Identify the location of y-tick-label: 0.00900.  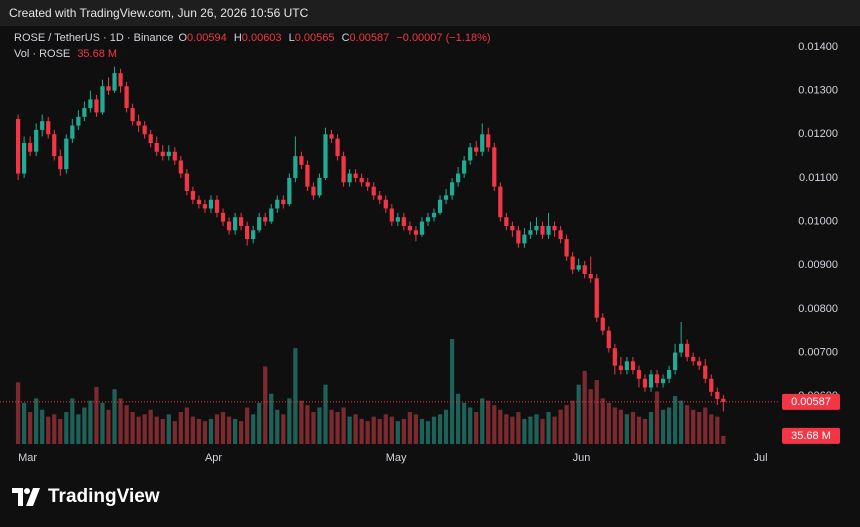
(818, 265).